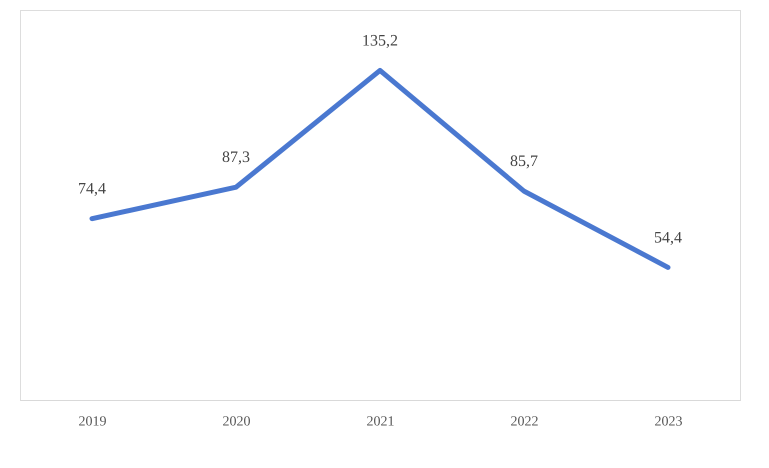  Describe the element at coordinates (524, 422) in the screenshot. I see `x-tick-label: 2022` at that location.